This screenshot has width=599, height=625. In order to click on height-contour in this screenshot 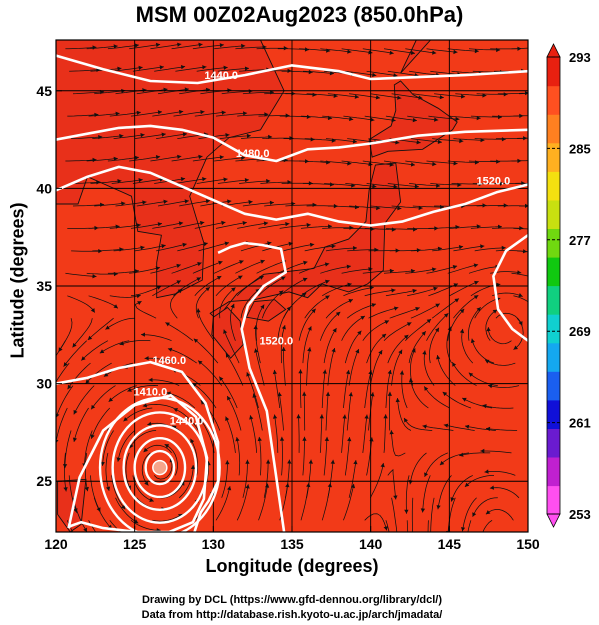, I will do `click(252, 386)`.